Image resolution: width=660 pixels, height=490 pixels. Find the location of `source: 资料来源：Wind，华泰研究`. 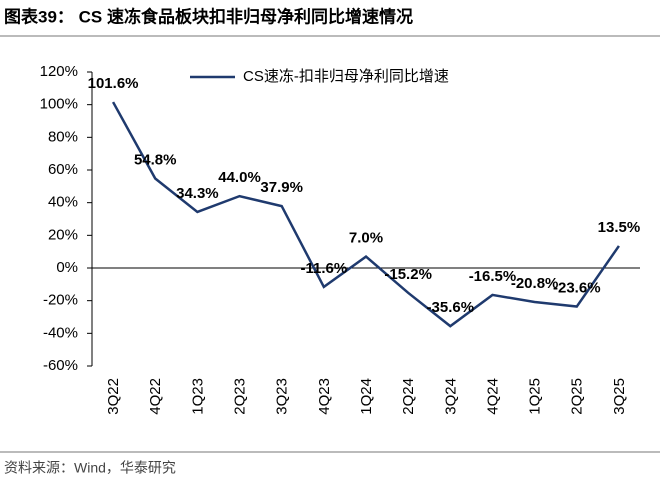

source: 资料来源：Wind，华泰研究 is located at coordinates (90, 468).